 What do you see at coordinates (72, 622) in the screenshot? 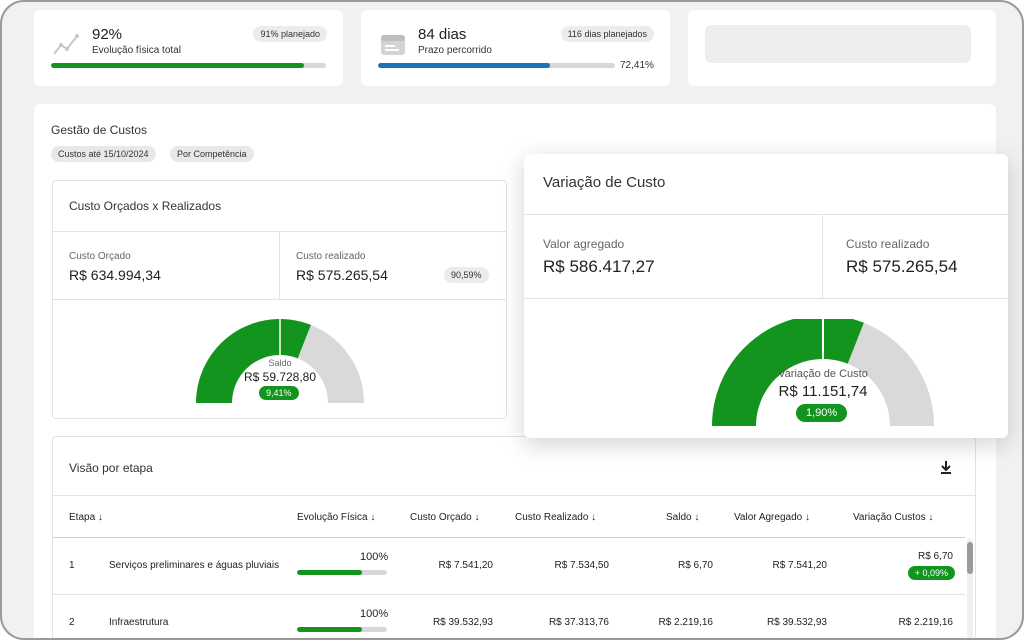
I see `stage-number: 2` at bounding box center [72, 622].